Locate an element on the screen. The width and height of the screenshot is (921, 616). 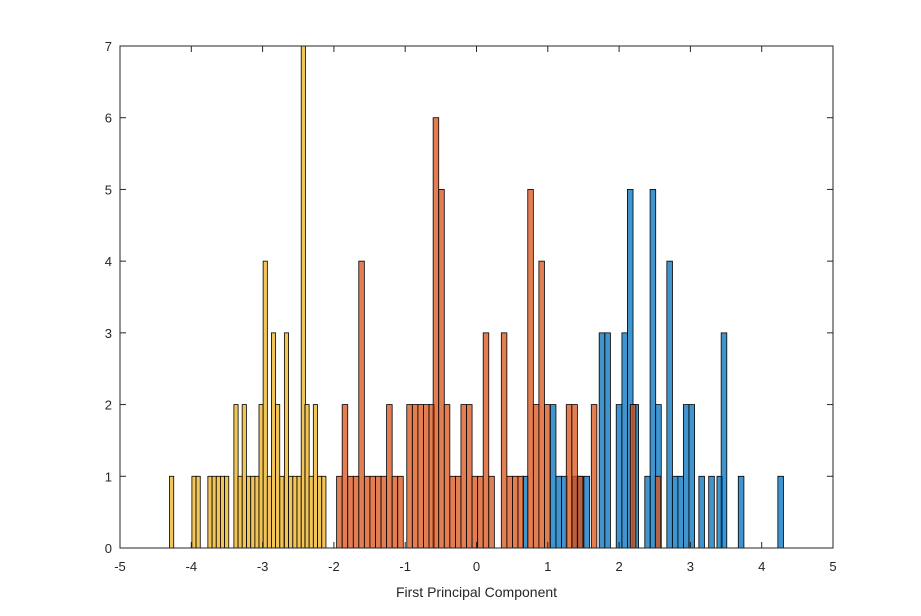
x-tick-label: 5 is located at coordinates (832, 566).